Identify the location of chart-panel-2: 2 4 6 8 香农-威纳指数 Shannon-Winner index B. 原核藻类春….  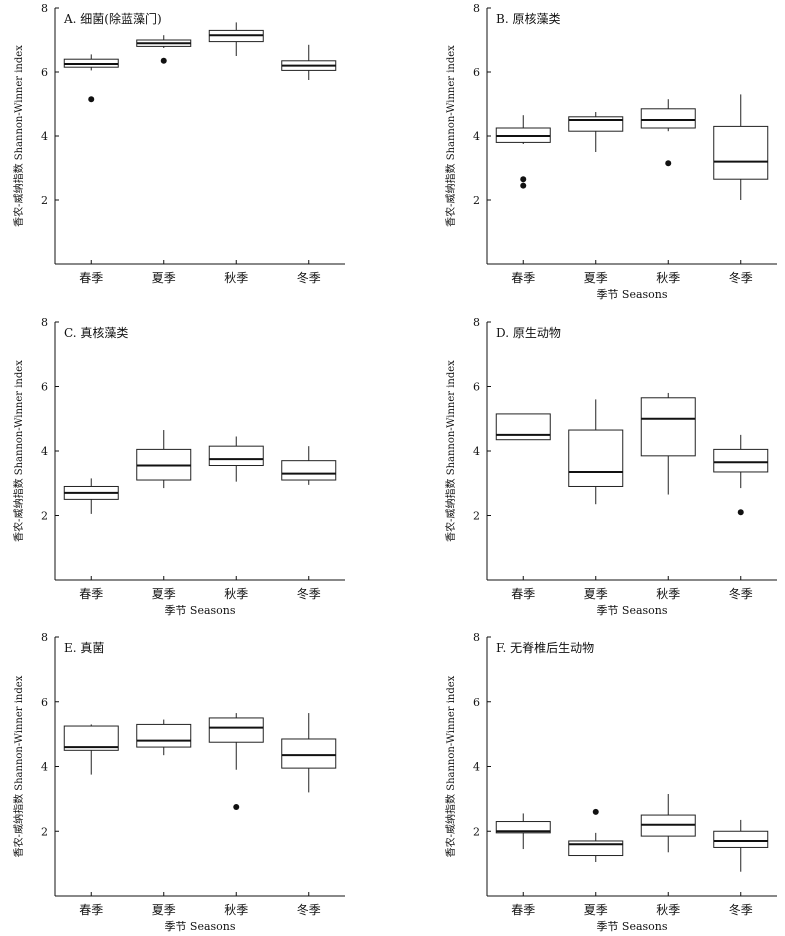
(610, 151).